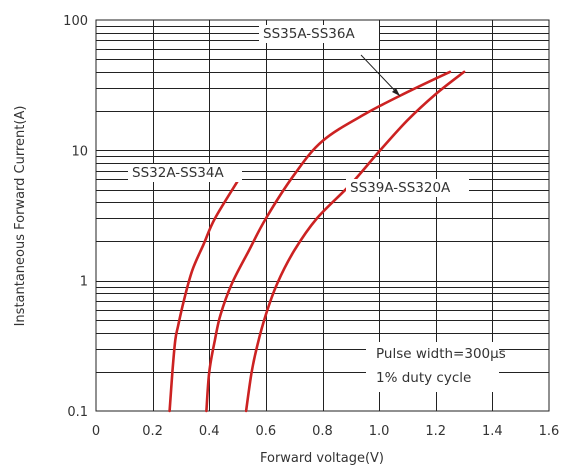 The image size is (577, 473). I want to click on x-tick-label: 1.6, so click(549, 431).